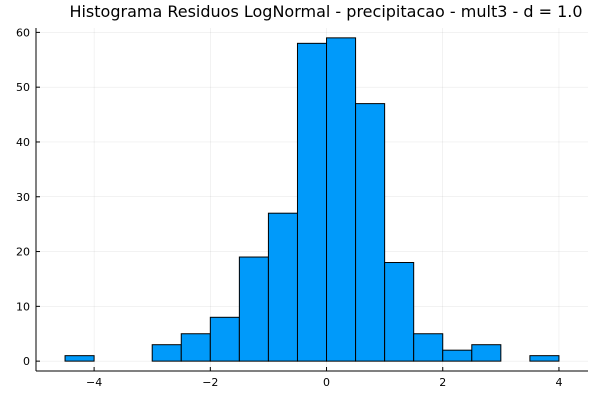 Image resolution: width=600 pixels, height=400 pixels. I want to click on x-tick-label: 4, so click(558, 382).